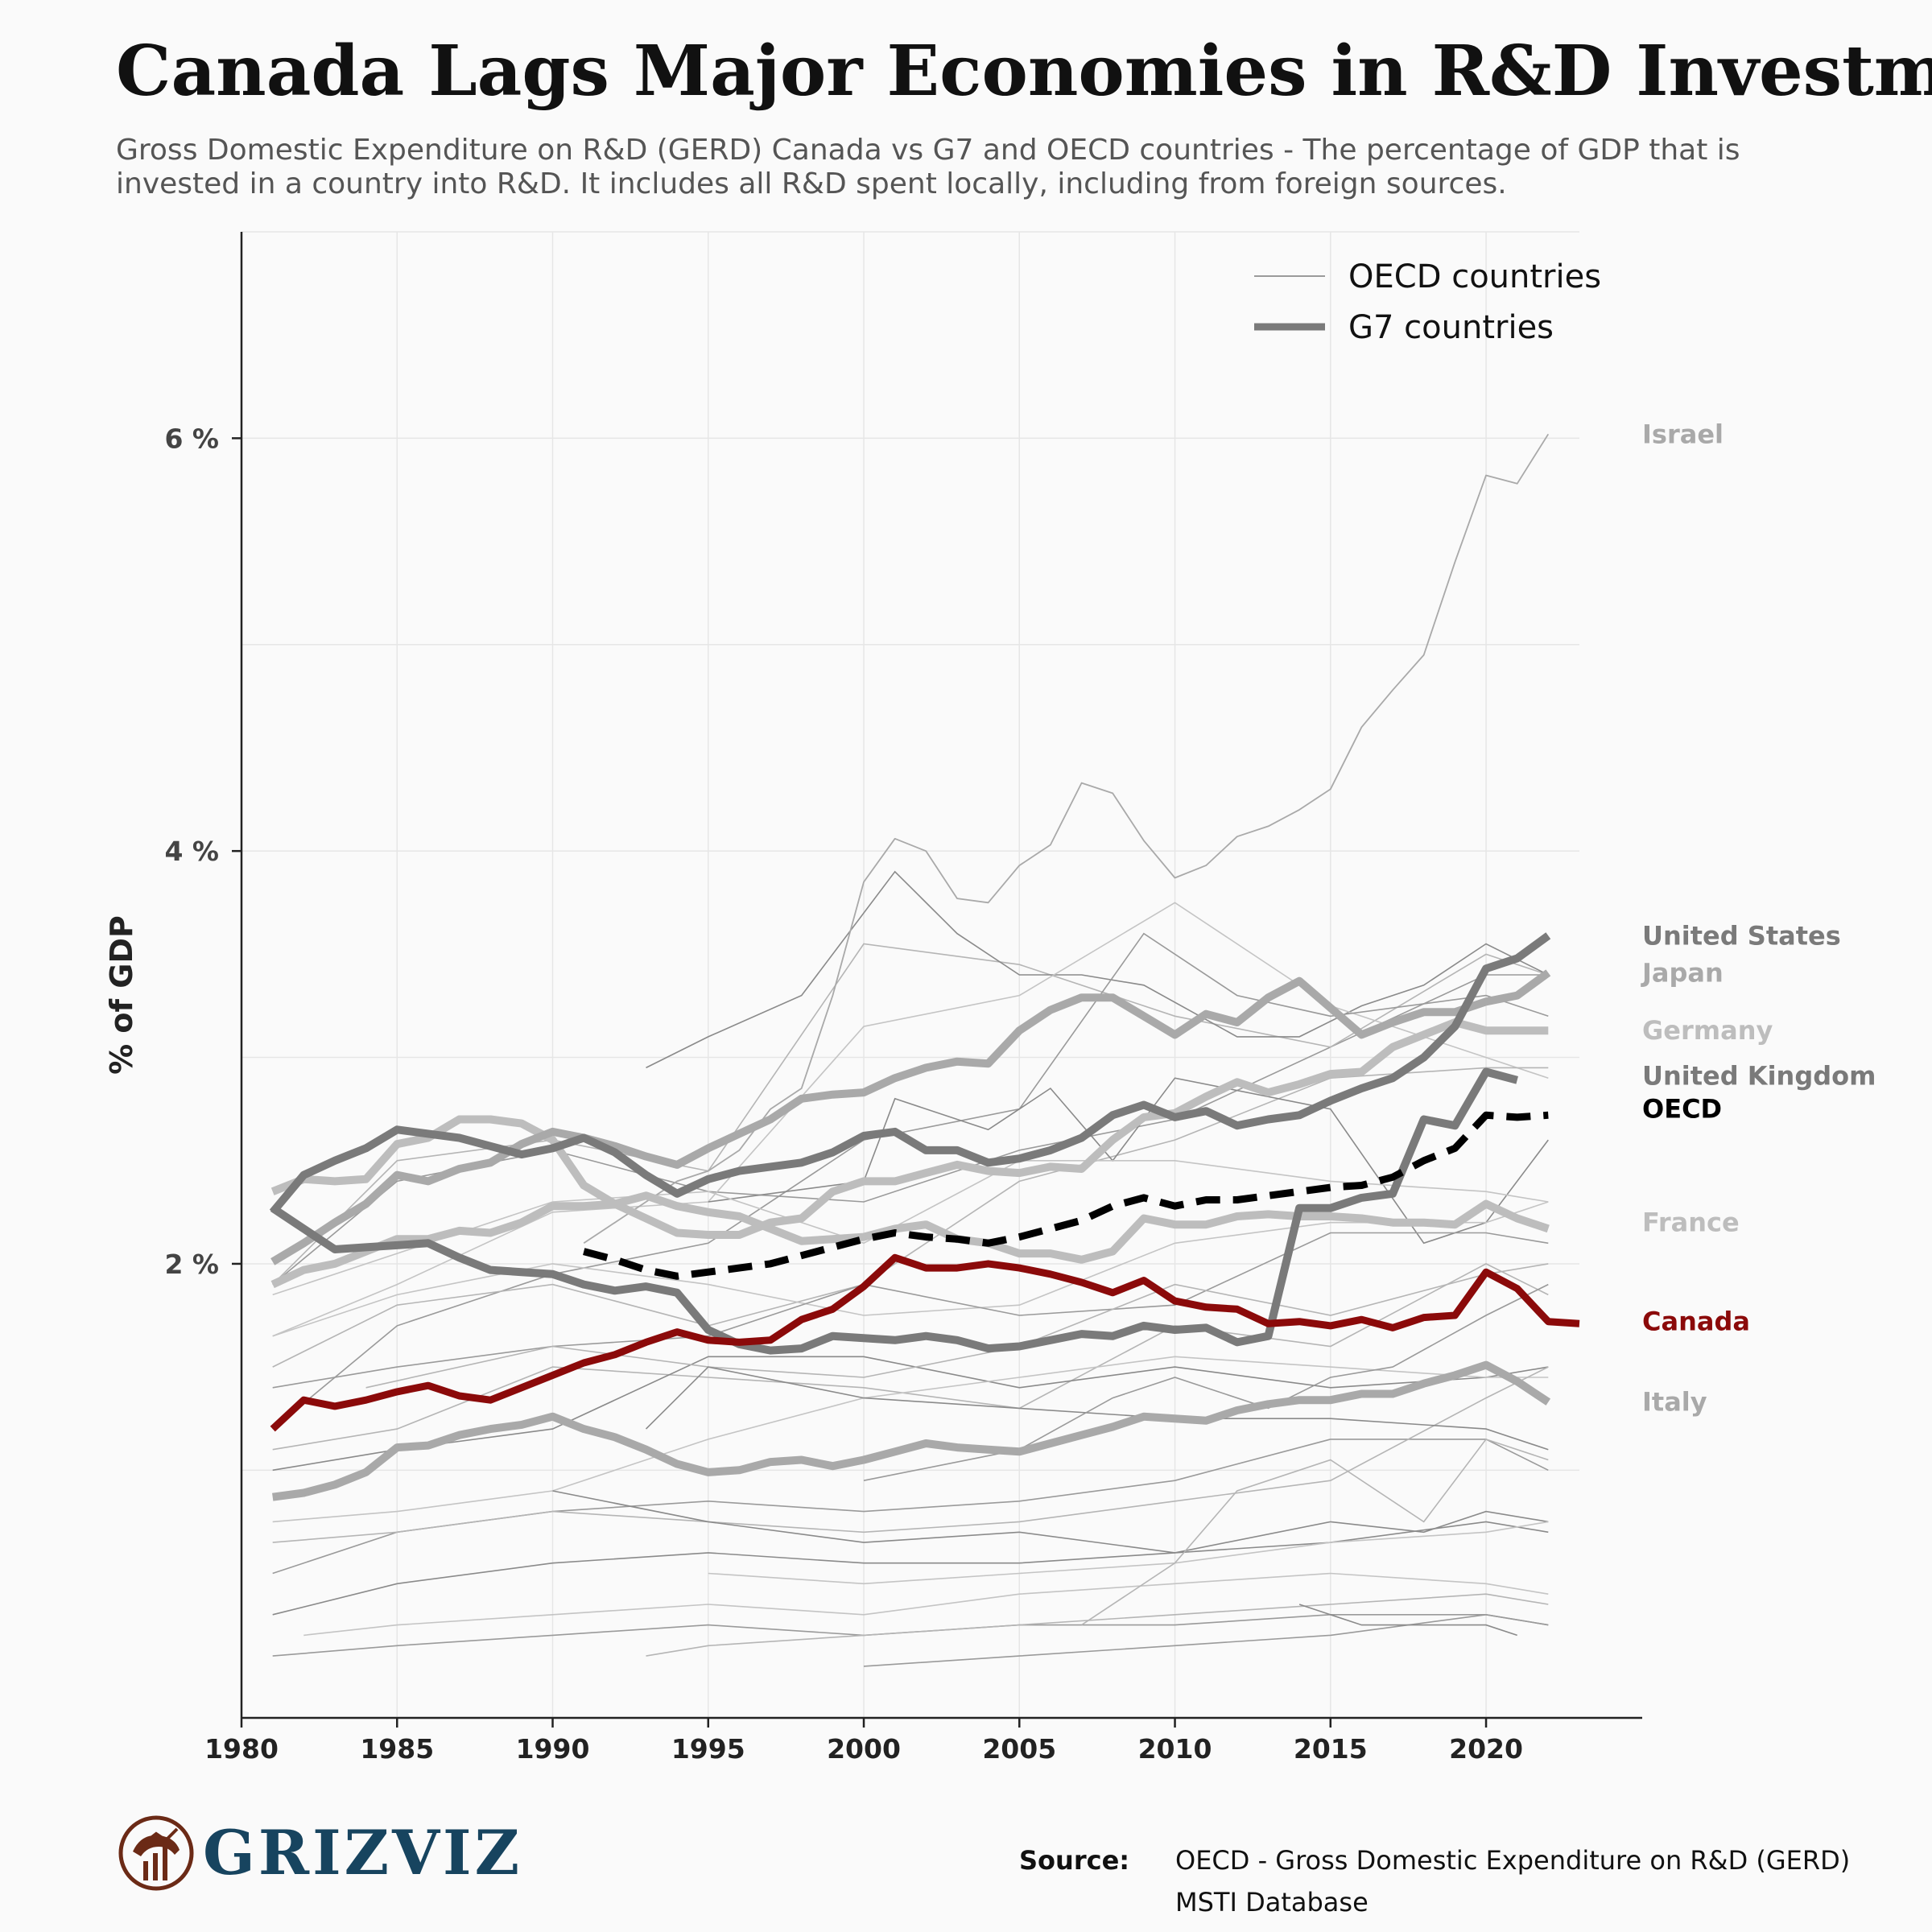  Describe the element at coordinates (1683, 434) in the screenshot. I see `israel-label: Israel` at that location.